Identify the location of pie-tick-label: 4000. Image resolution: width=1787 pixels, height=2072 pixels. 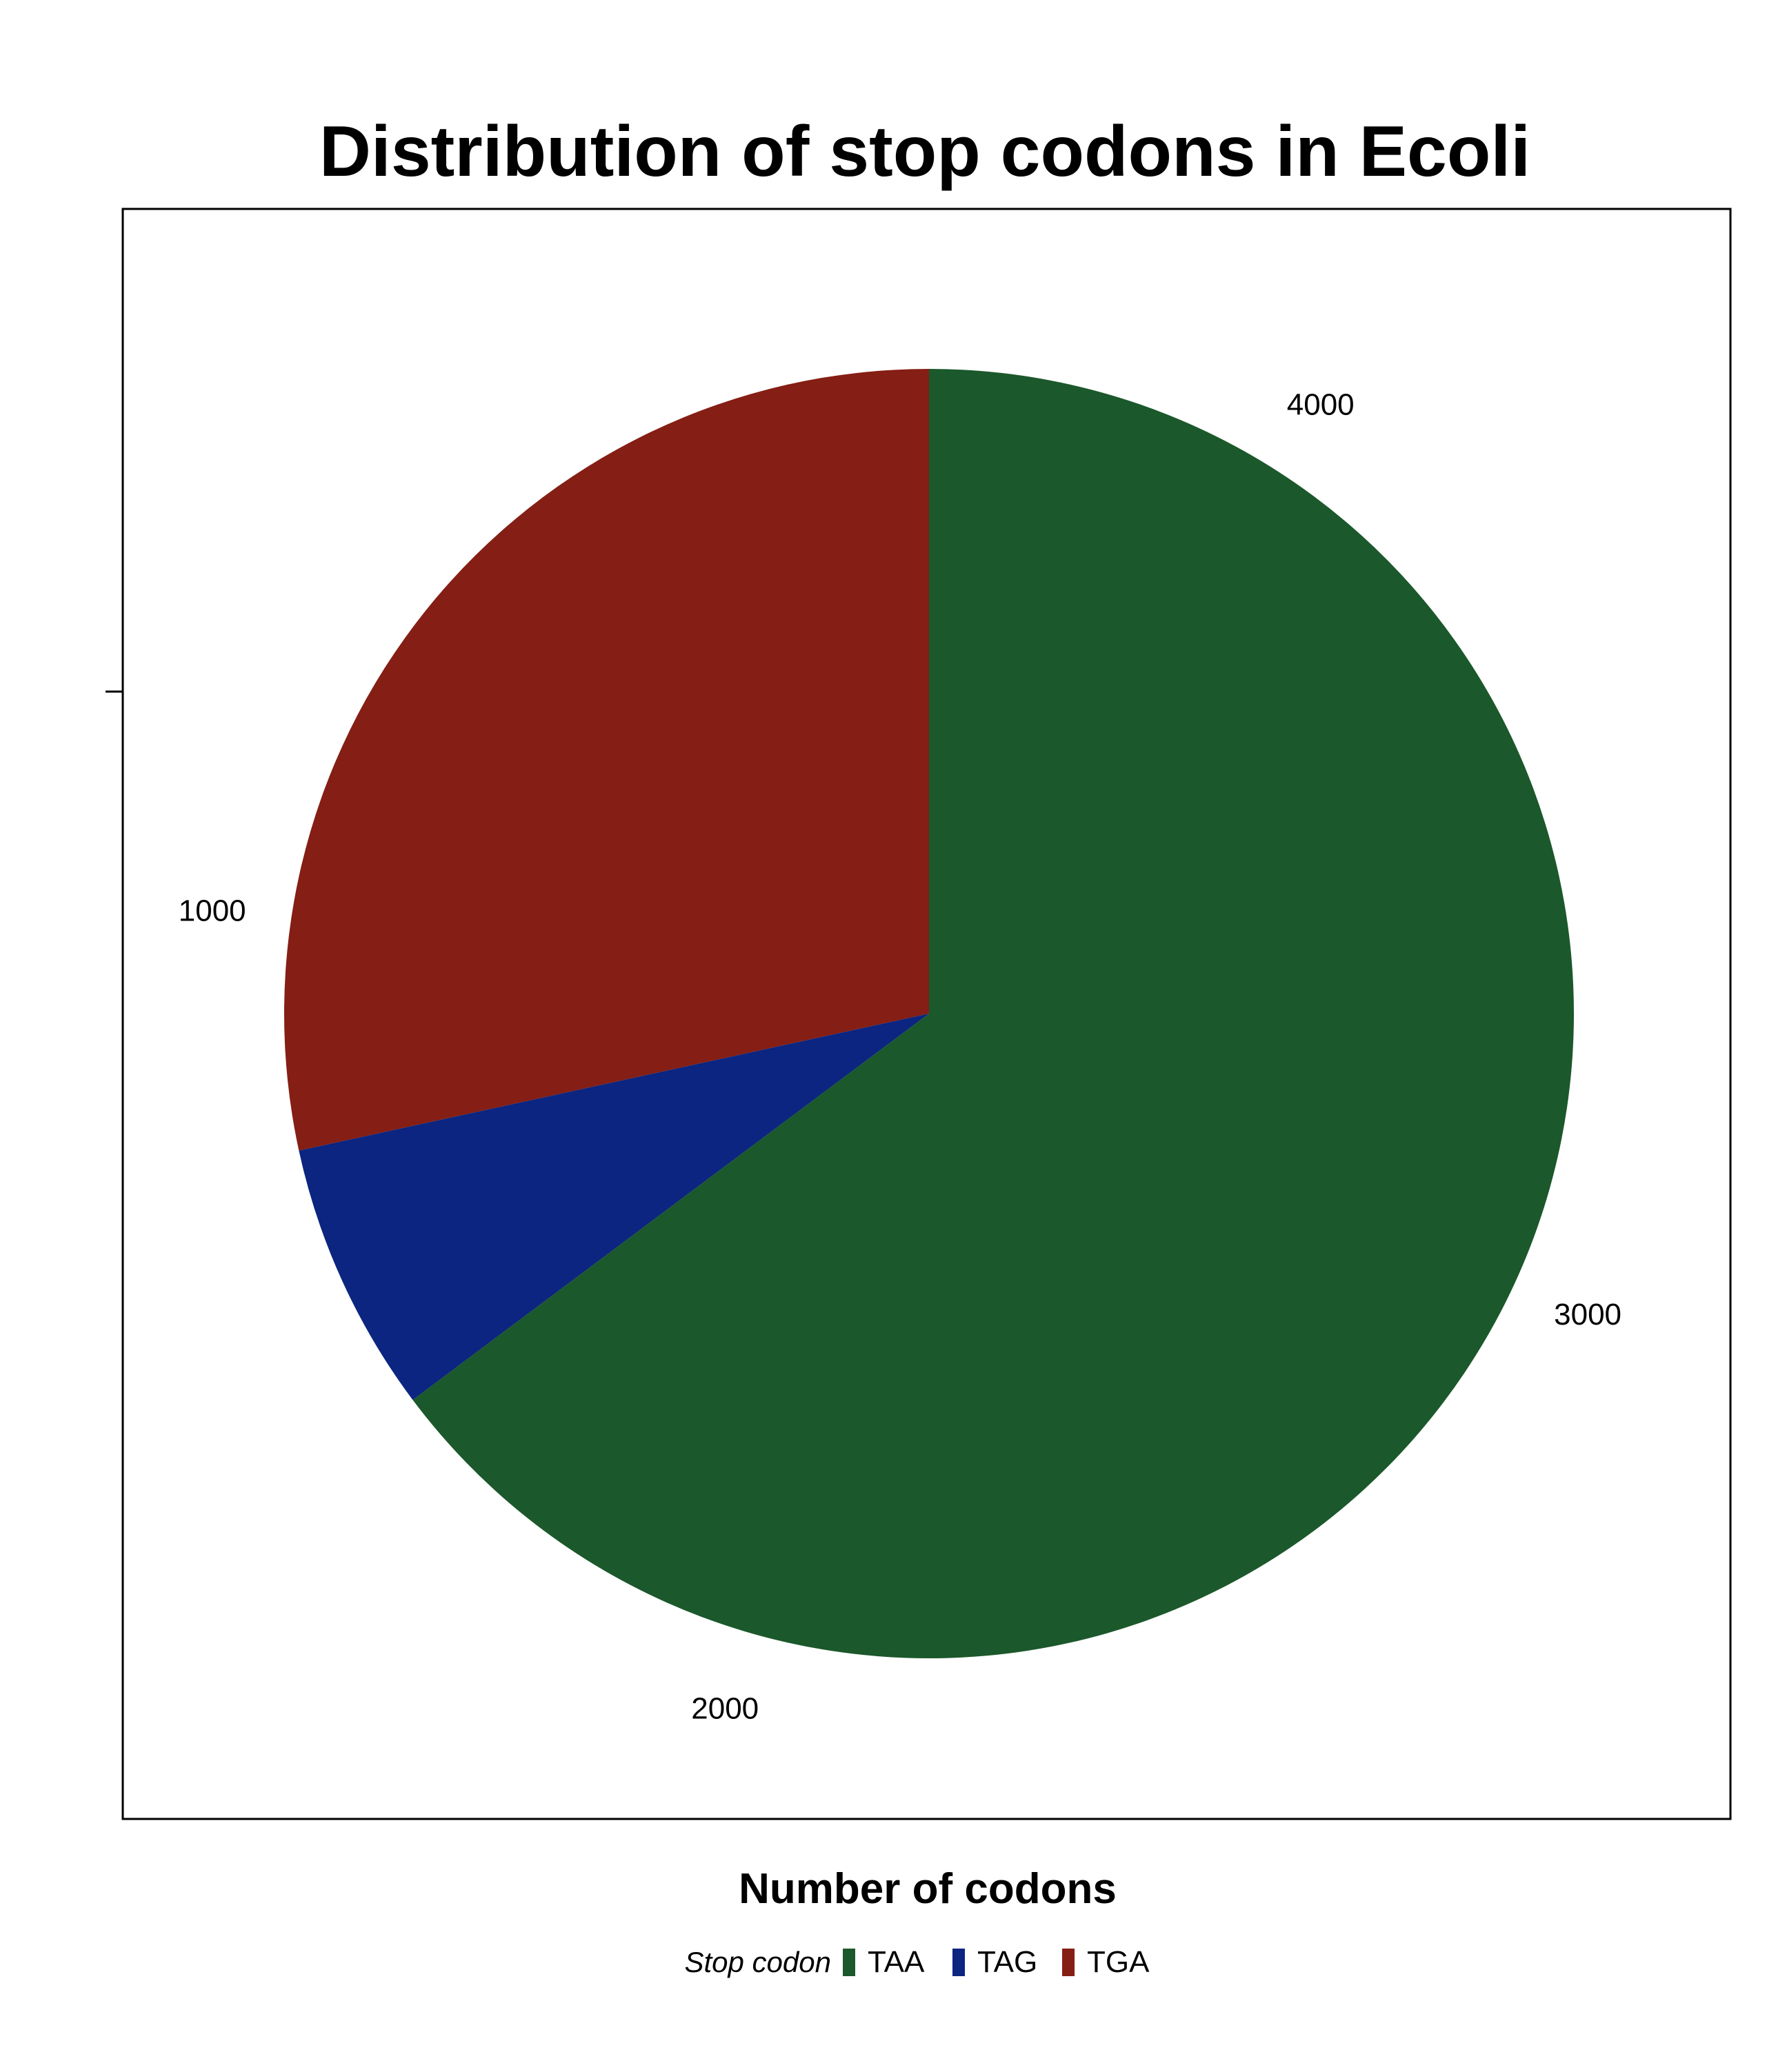
(1321, 405).